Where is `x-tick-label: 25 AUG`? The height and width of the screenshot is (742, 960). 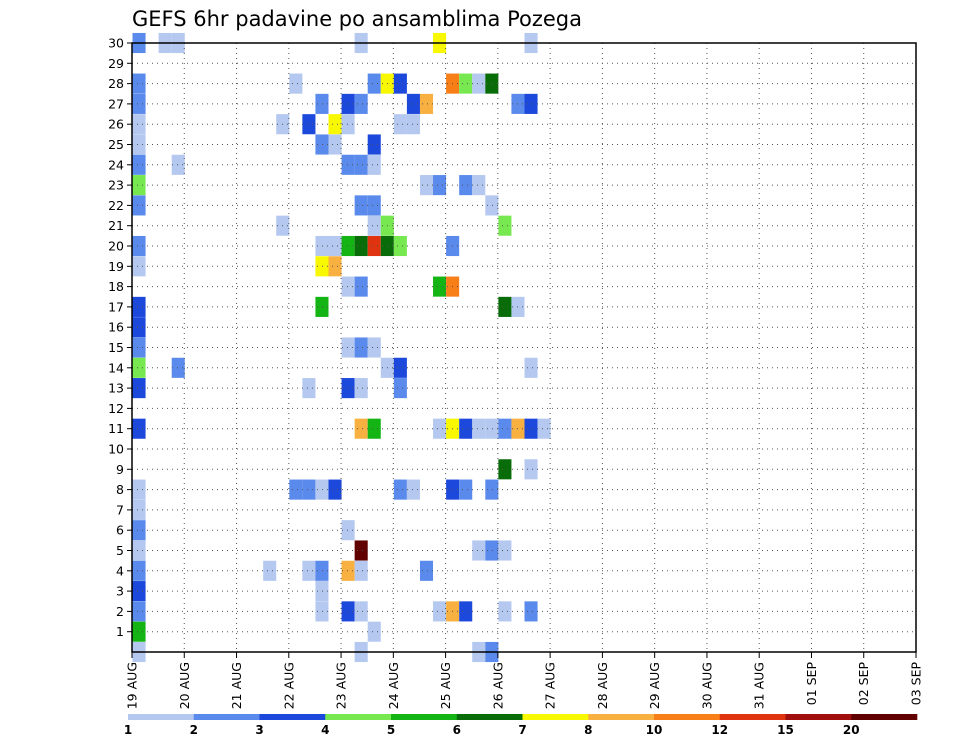 x-tick-label: 25 AUG is located at coordinates (445, 685).